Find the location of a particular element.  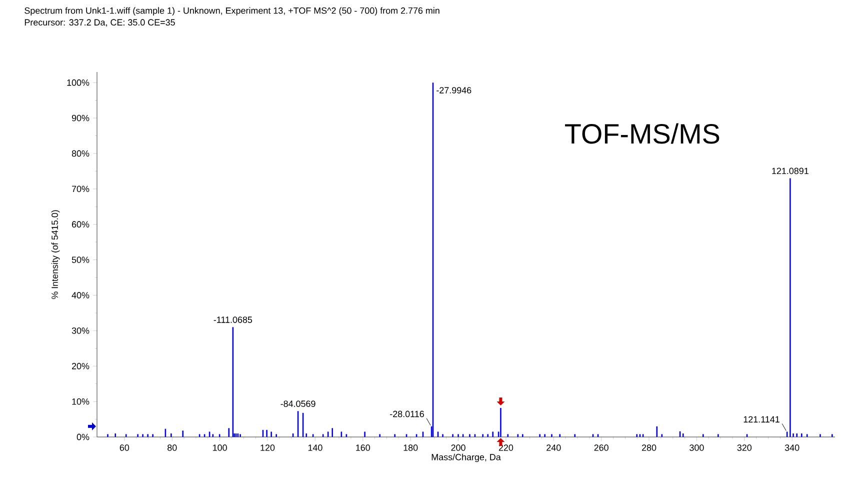

x-tick-label: 260 is located at coordinates (601, 447).